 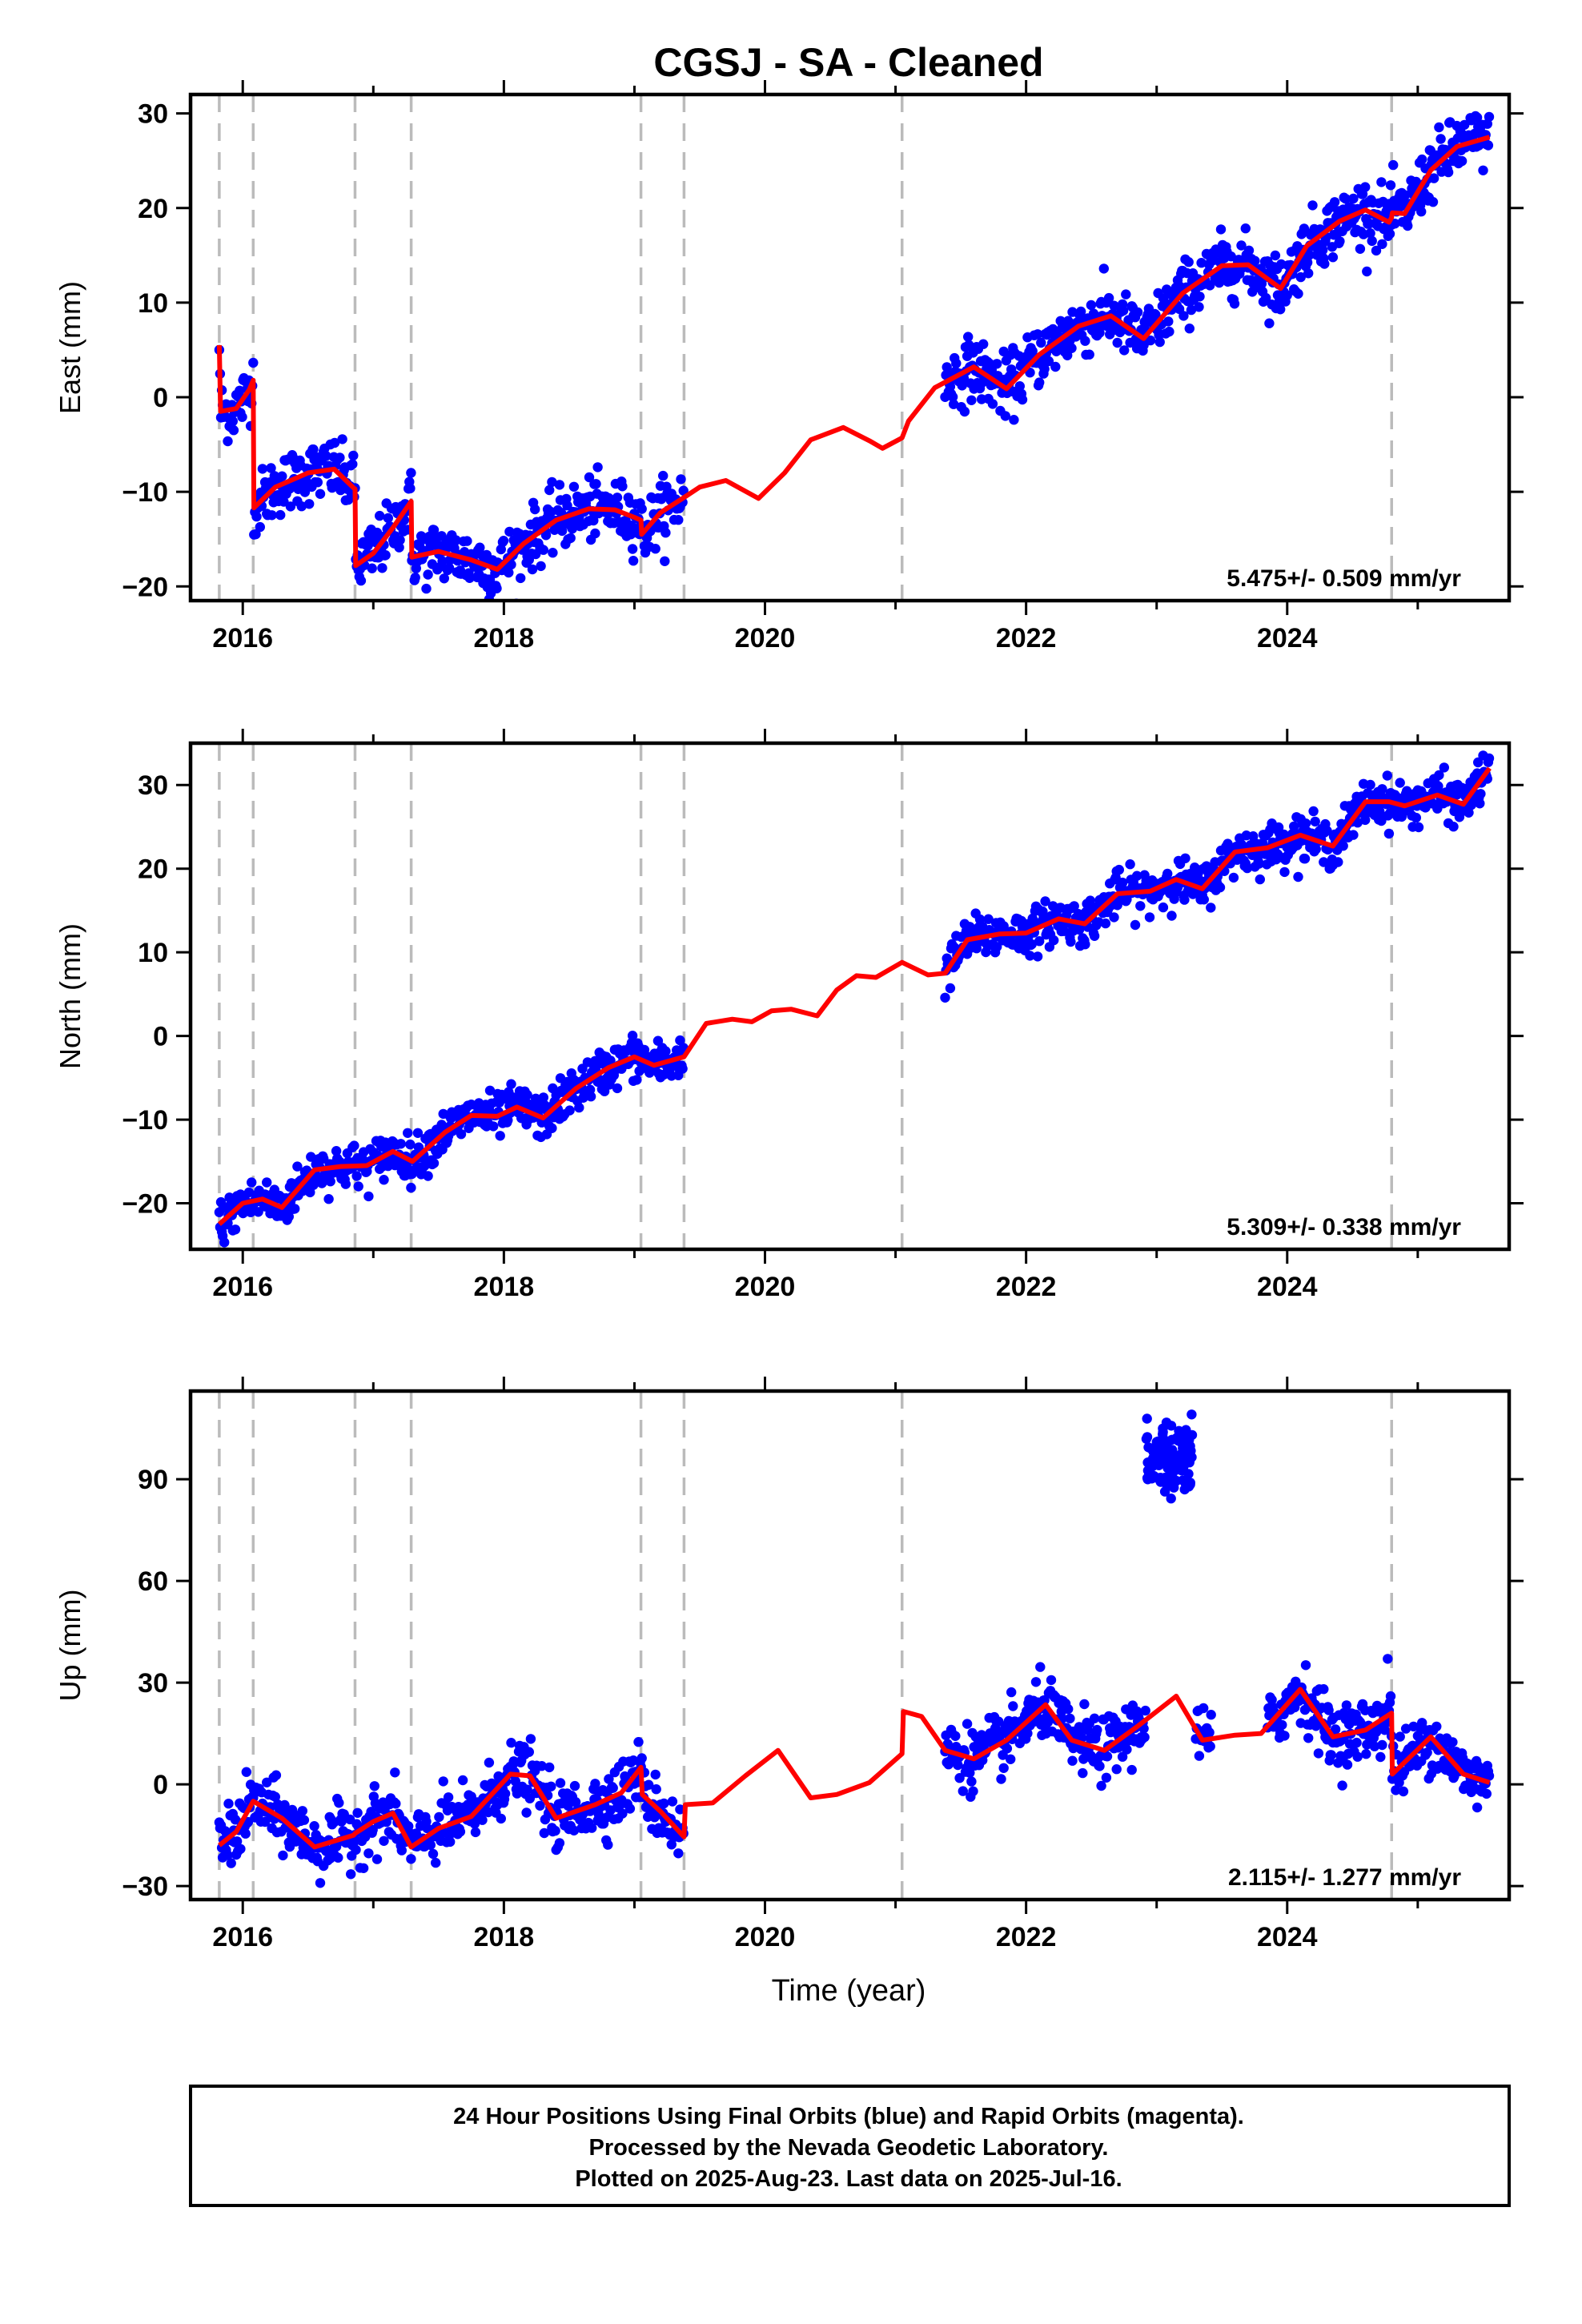 I want to click on up-xtick-label-3: 2022, so click(x=1027, y=1937).